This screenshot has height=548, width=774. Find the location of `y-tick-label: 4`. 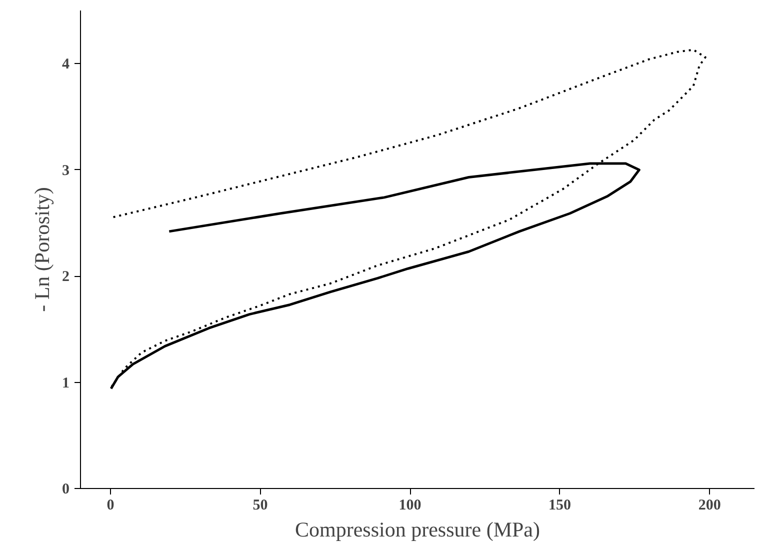

y-tick-label: 4 is located at coordinates (66, 64).